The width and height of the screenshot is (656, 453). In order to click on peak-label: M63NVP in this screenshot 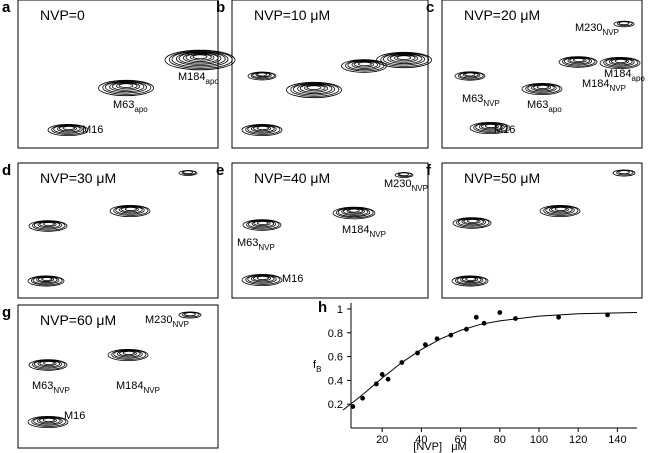, I will do `click(256, 244)`.